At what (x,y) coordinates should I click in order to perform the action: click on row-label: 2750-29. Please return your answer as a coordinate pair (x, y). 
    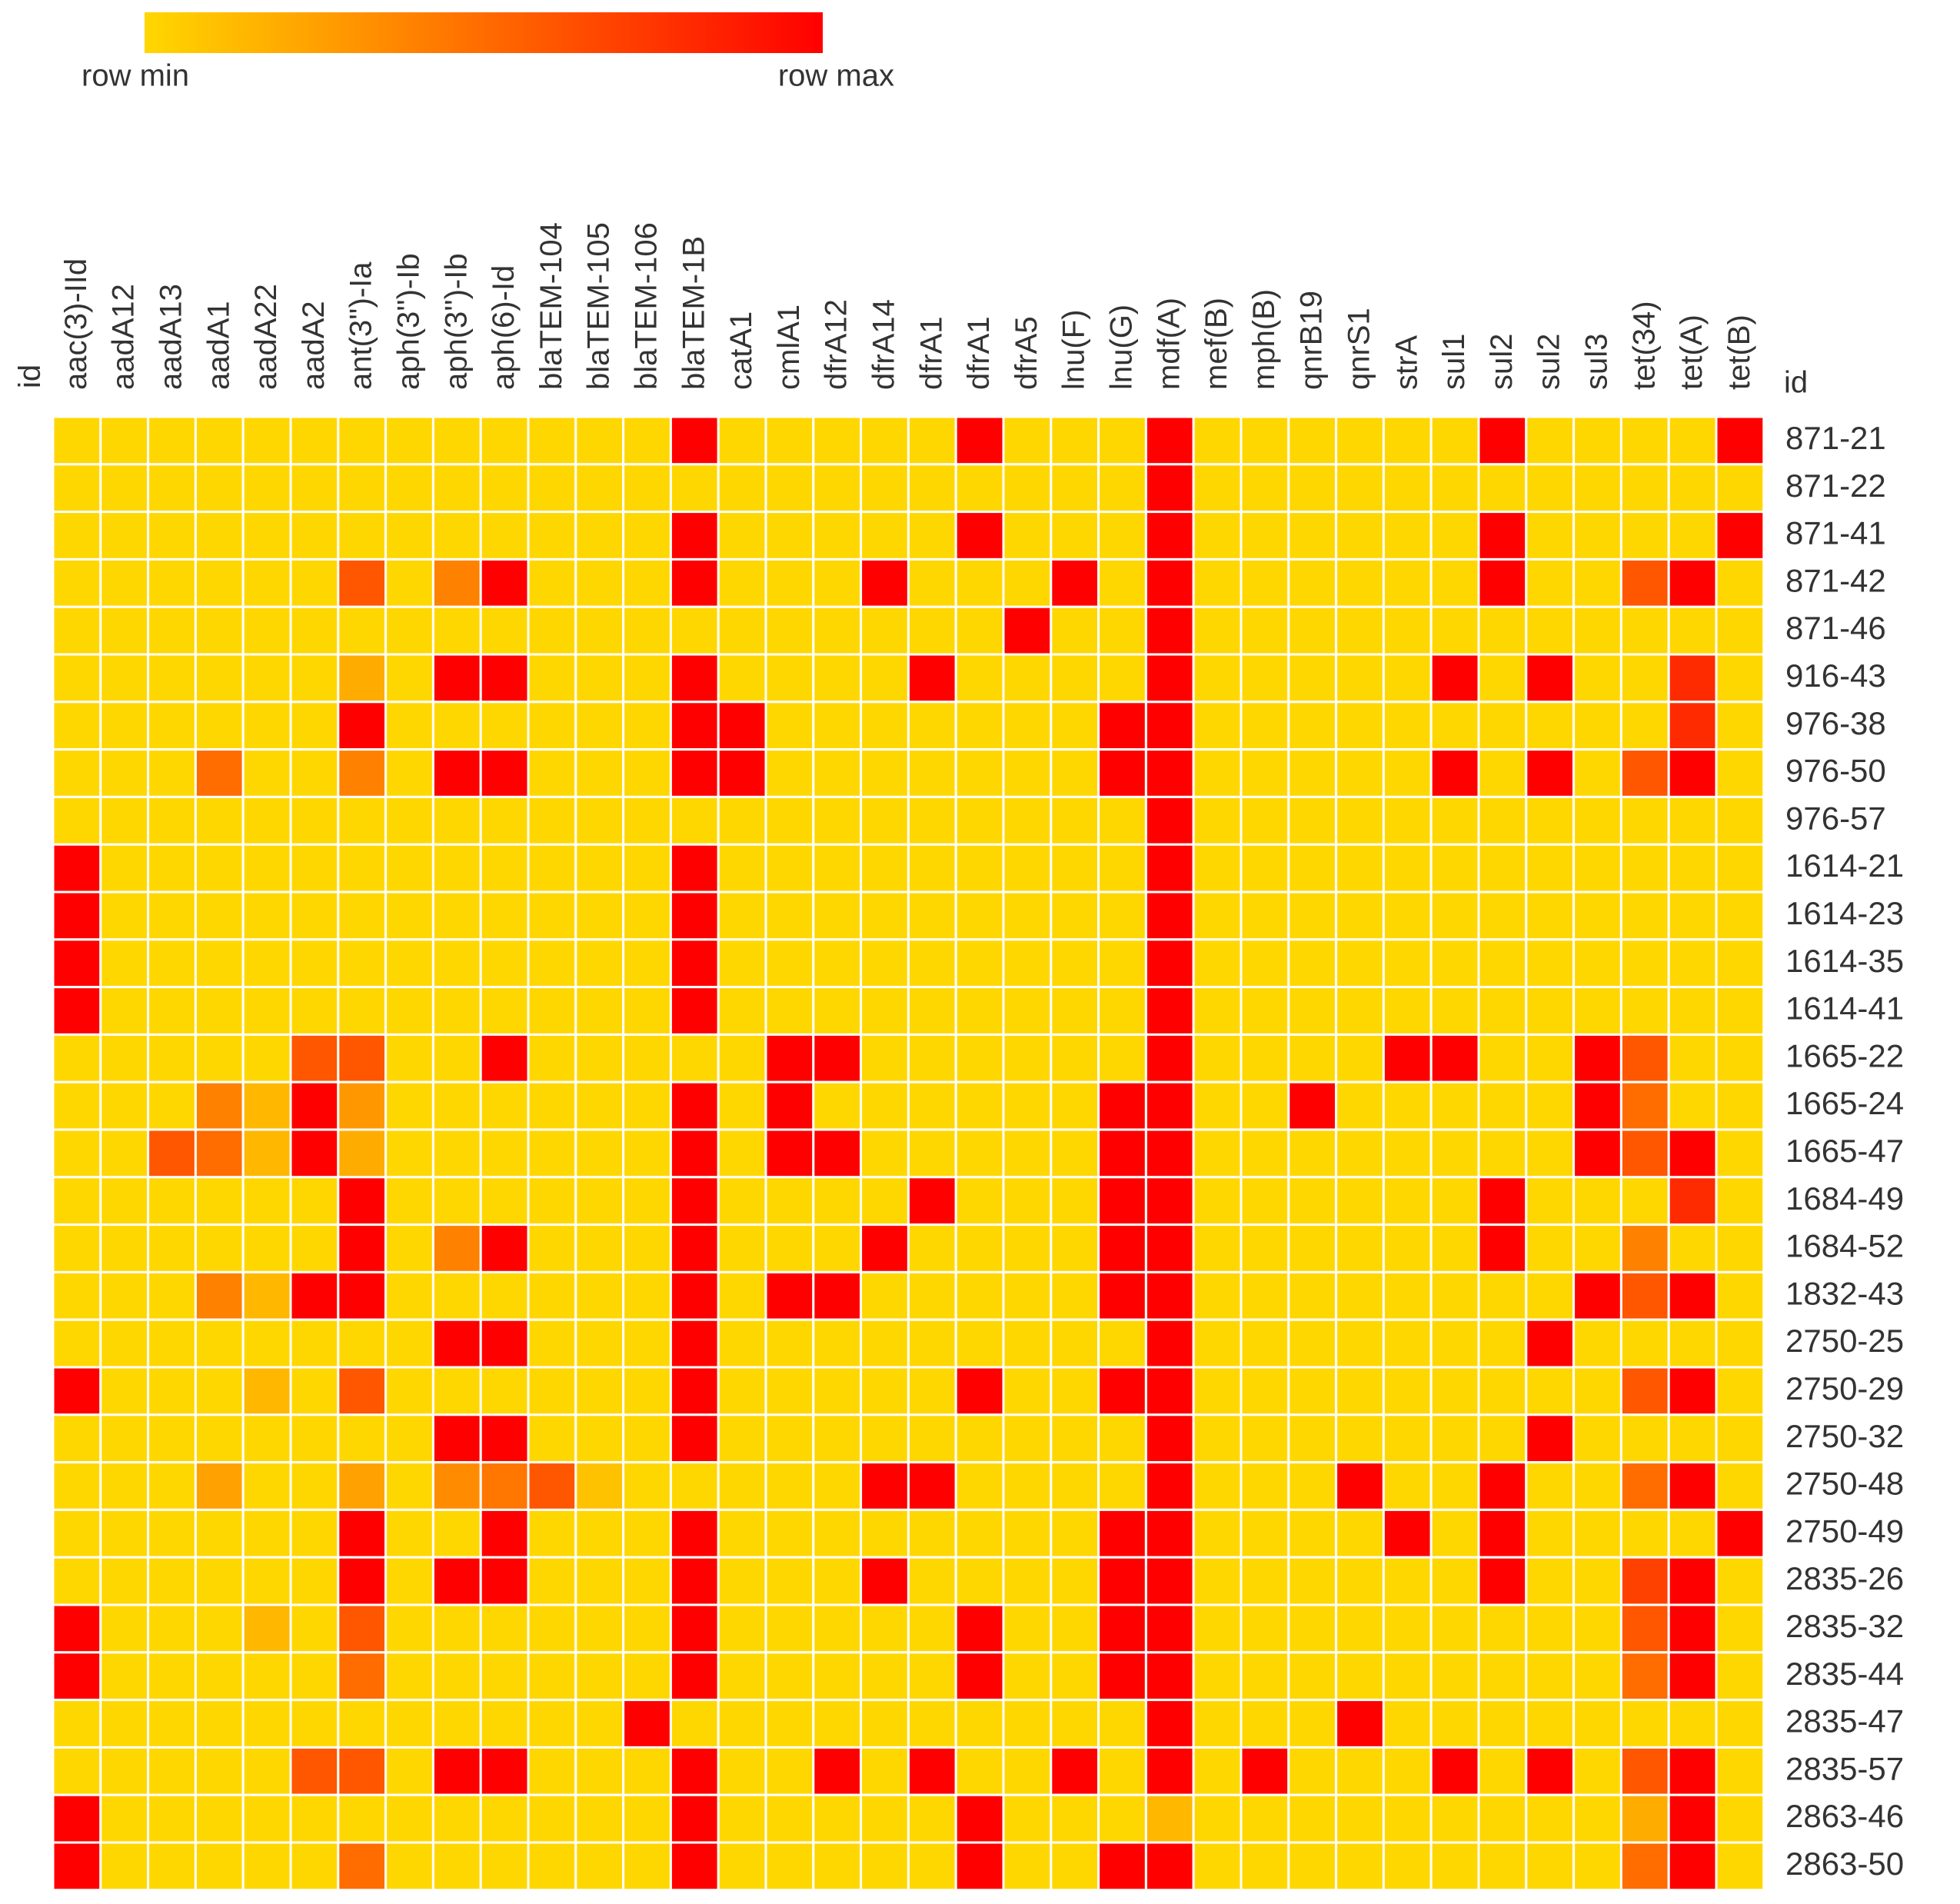
    Looking at the image, I should click on (1845, 1388).